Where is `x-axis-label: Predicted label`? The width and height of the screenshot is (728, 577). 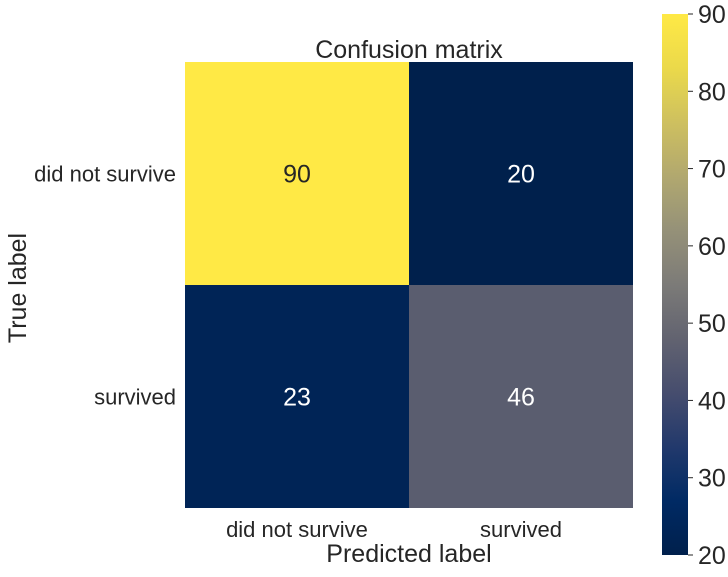
x-axis-label: Predicted label is located at coordinates (408, 554).